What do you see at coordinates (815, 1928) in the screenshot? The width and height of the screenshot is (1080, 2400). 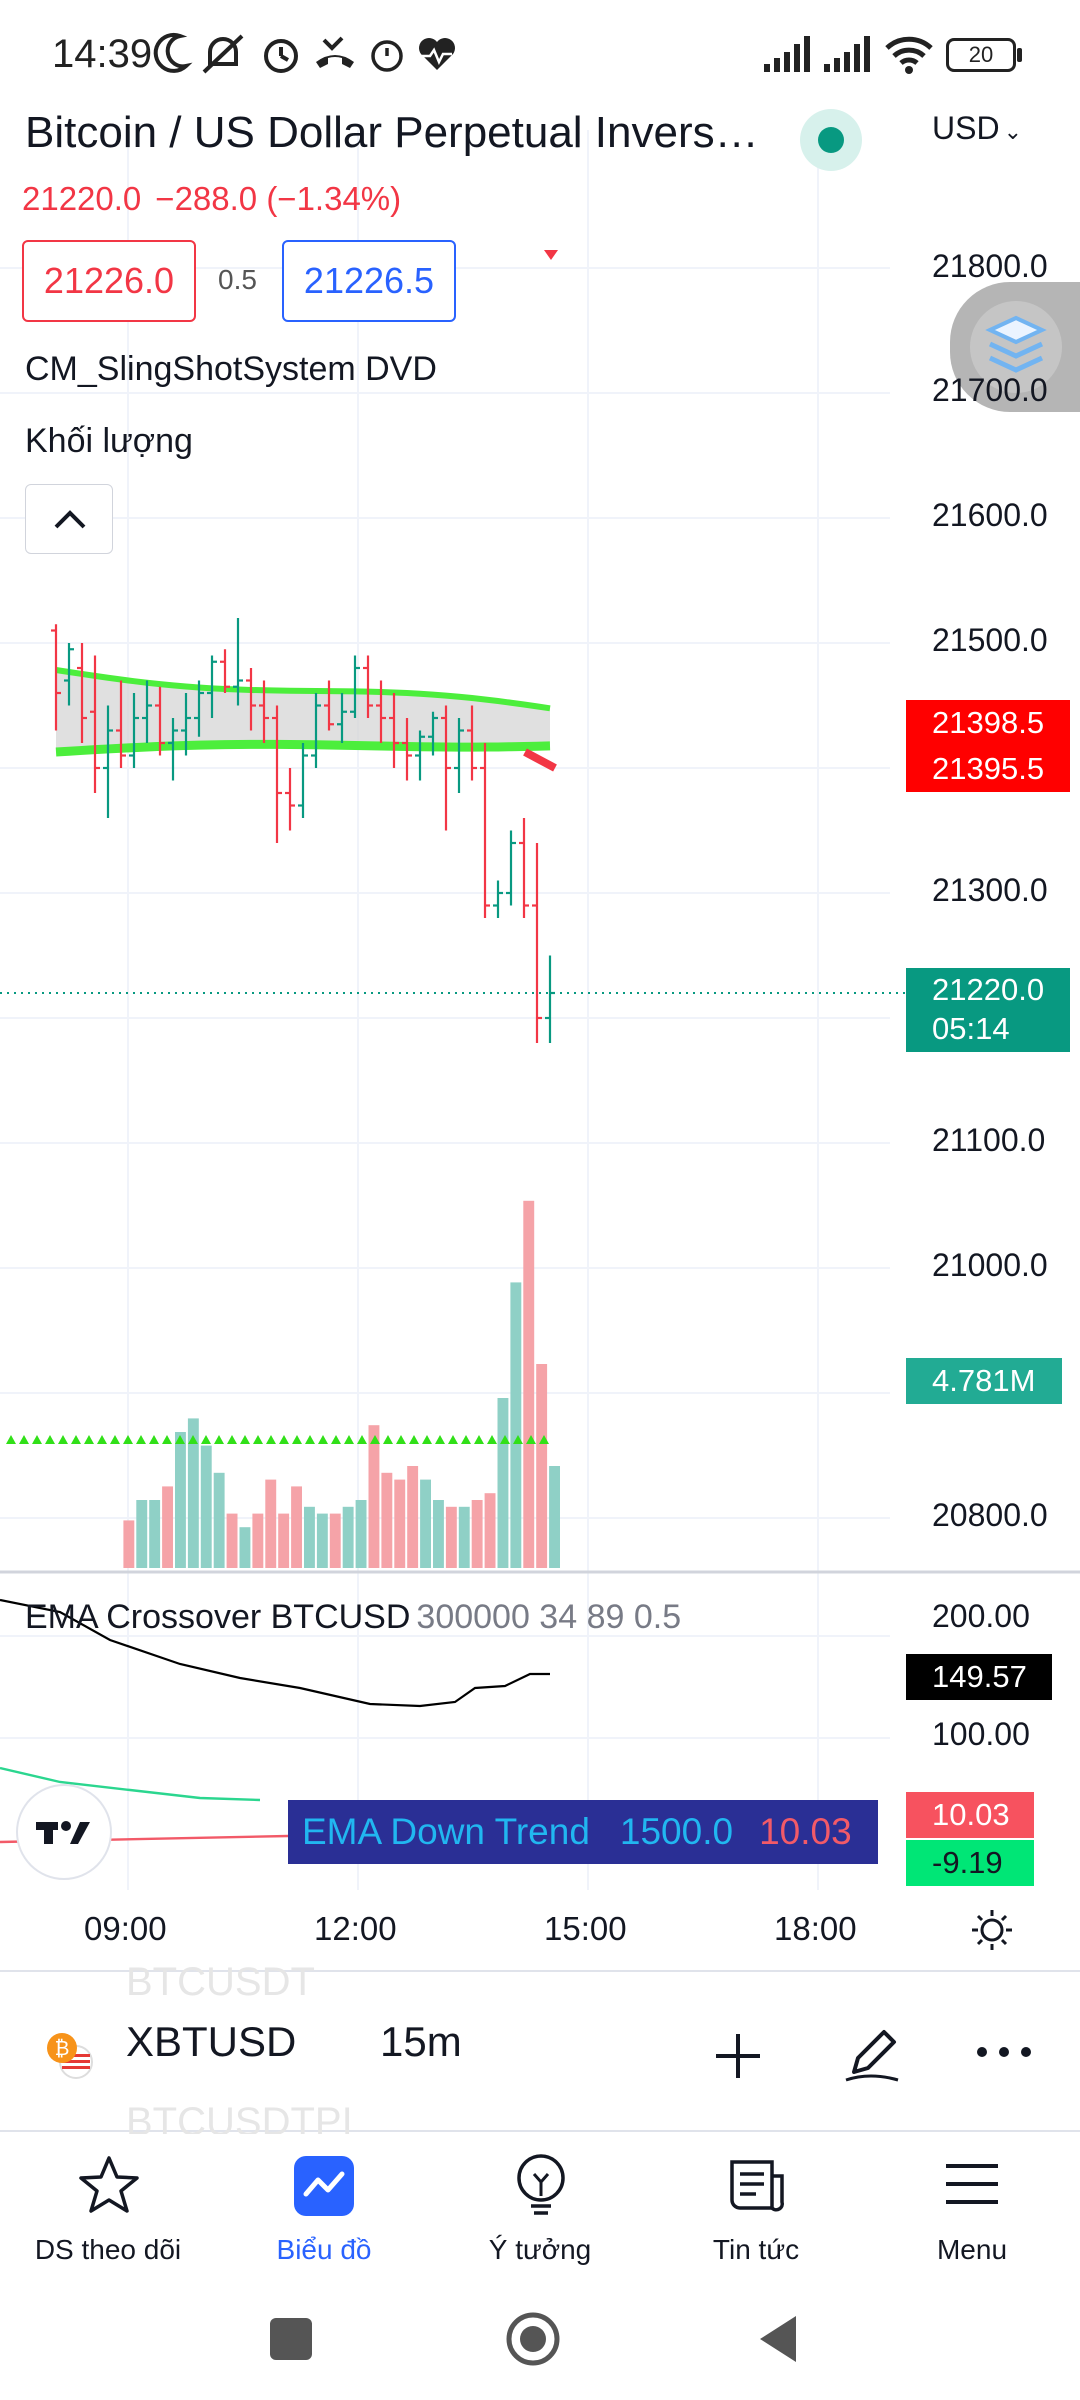 I see `time-axis-label: 18:00` at bounding box center [815, 1928].